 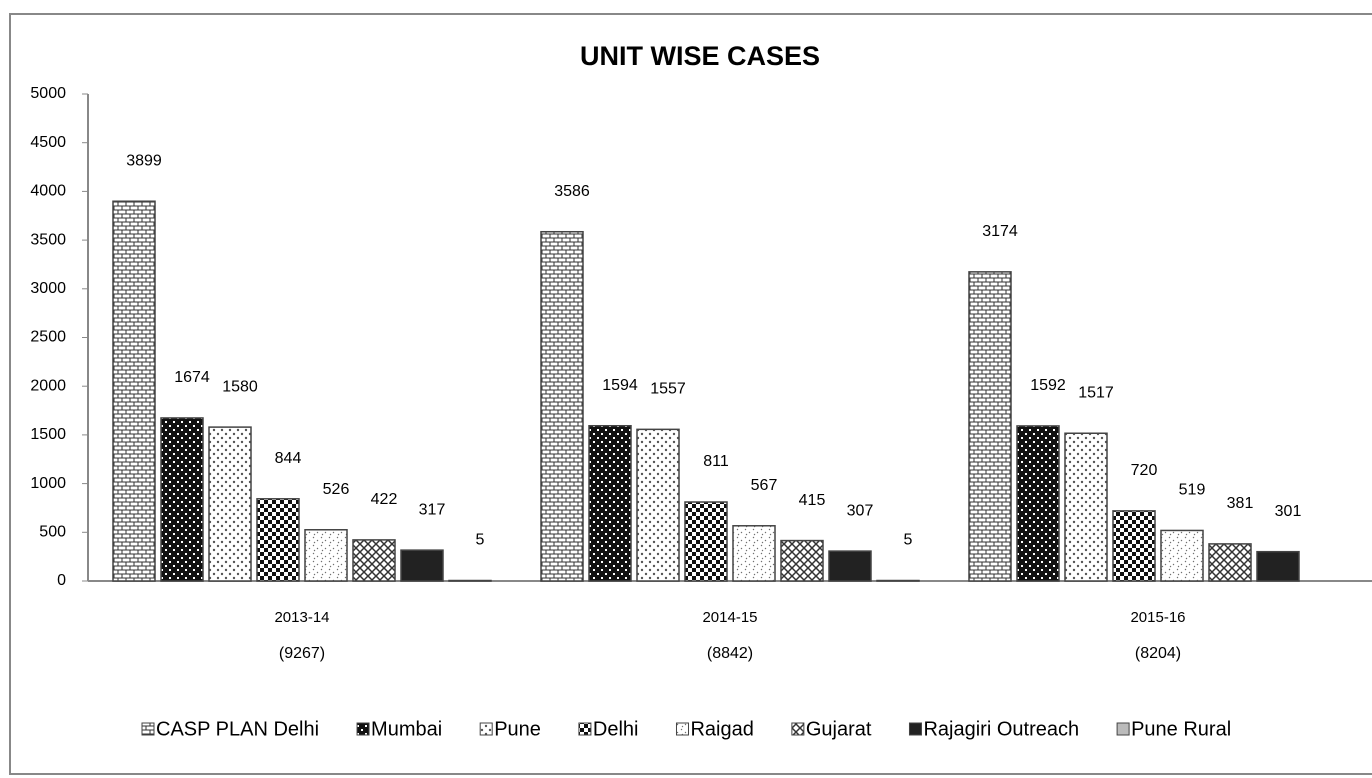 What do you see at coordinates (240, 386) in the screenshot?
I see `data-label: 1580` at bounding box center [240, 386].